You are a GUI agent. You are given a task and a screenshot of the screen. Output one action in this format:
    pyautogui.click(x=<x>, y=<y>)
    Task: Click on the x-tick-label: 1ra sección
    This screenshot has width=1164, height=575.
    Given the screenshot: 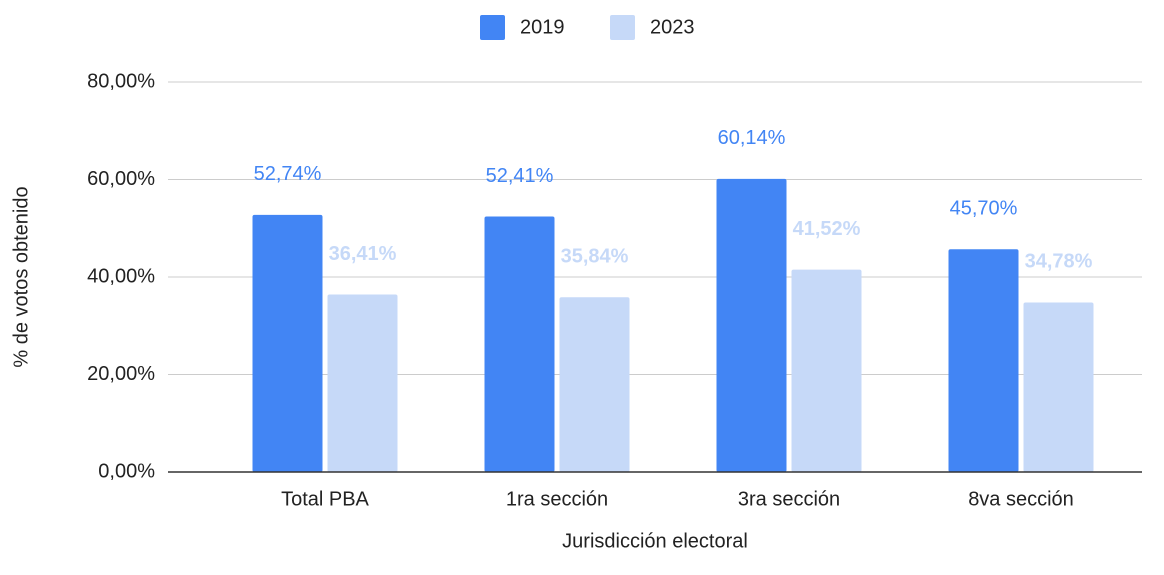 What is the action you would take?
    pyautogui.click(x=557, y=499)
    